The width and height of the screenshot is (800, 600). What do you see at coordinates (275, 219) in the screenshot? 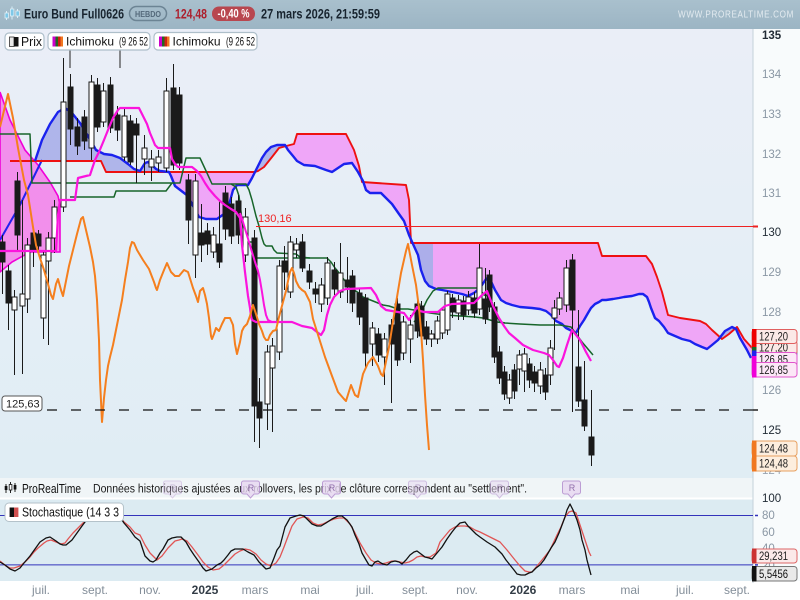
I see `svg-text: 130,16` at bounding box center [275, 219].